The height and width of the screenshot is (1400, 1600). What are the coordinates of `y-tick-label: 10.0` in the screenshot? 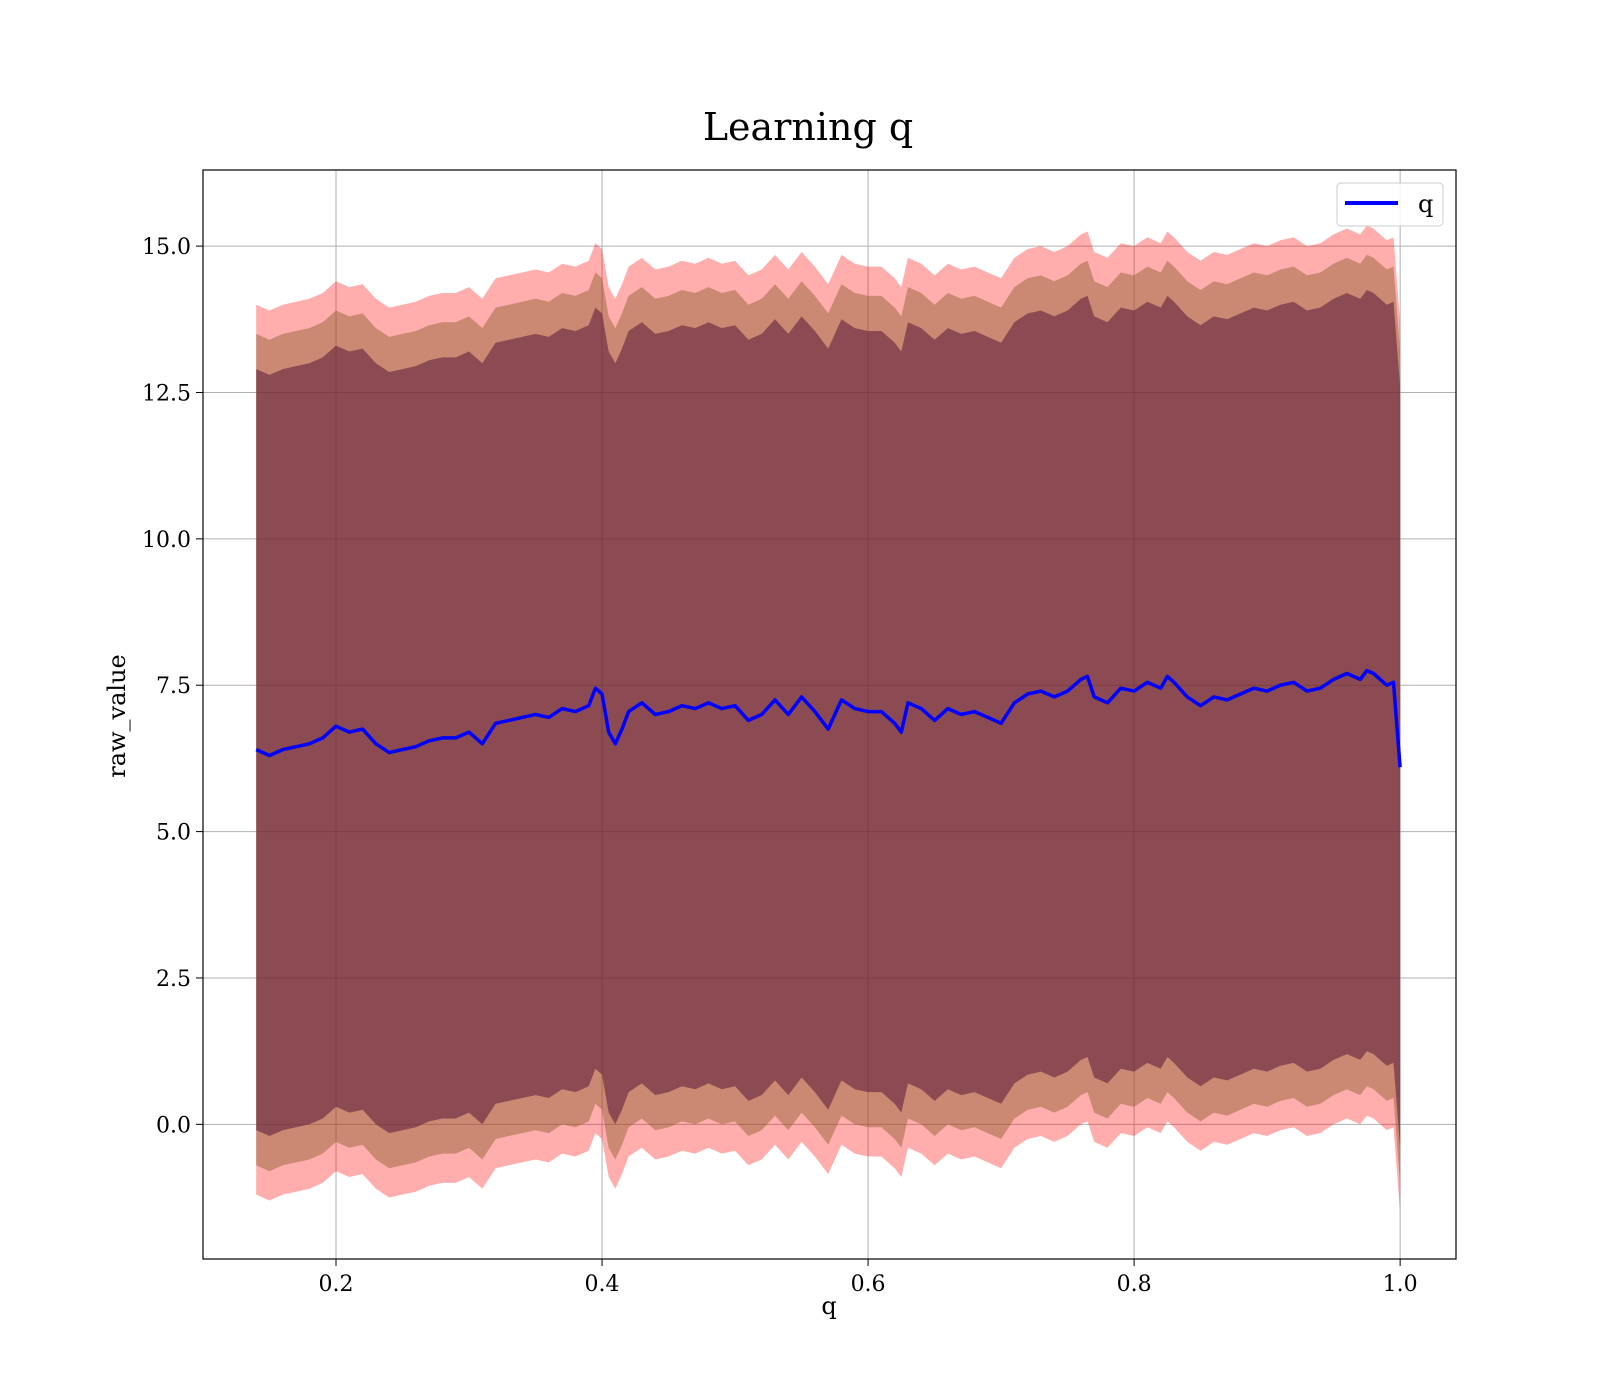 It's located at (166, 540).